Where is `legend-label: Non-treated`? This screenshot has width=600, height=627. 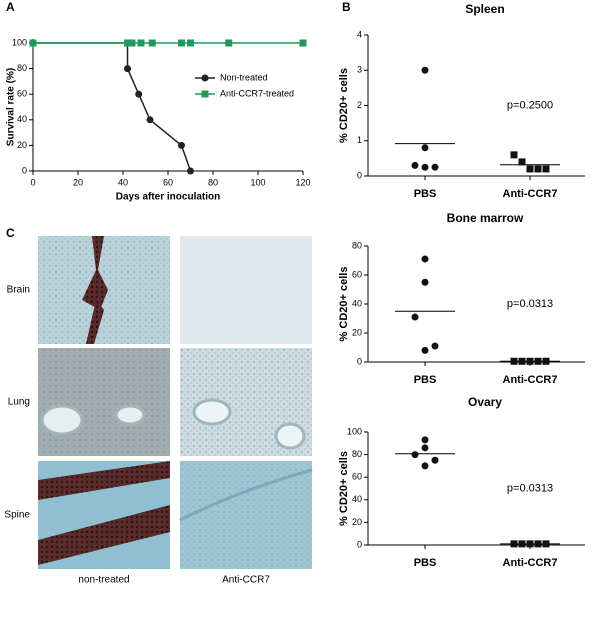 legend-label: Non-treated is located at coordinates (244, 77).